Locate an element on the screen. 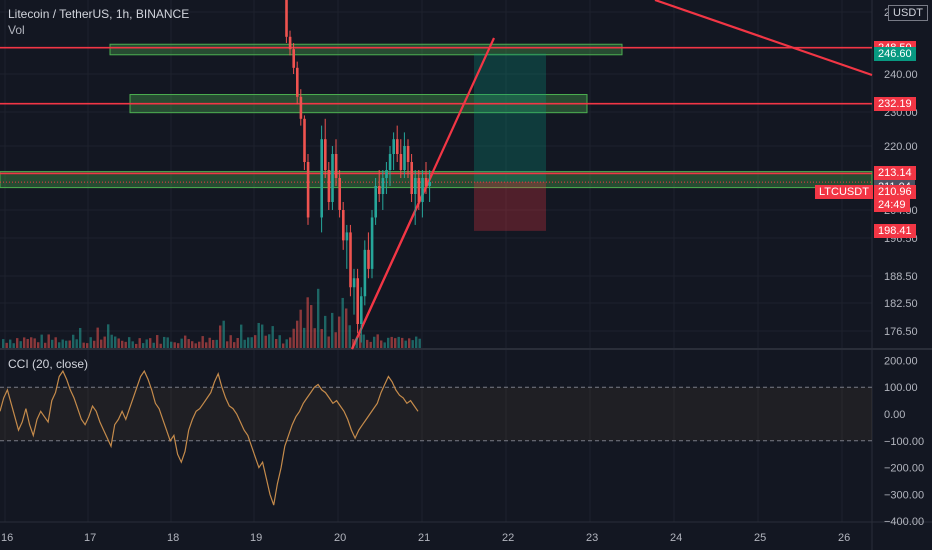  price-label: 246.60 is located at coordinates (895, 53).